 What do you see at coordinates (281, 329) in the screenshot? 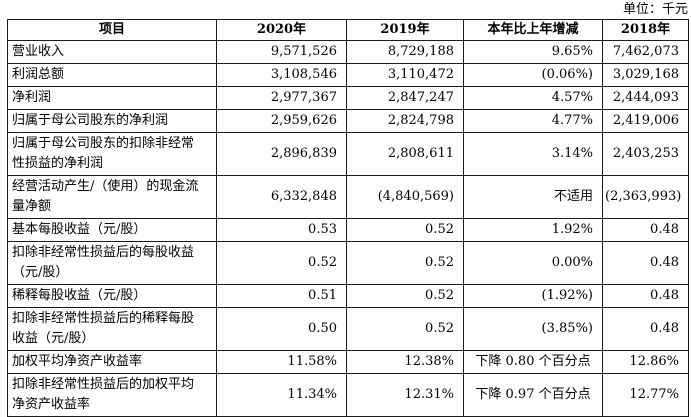
I see `value-cell: 0.50` at bounding box center [281, 329].